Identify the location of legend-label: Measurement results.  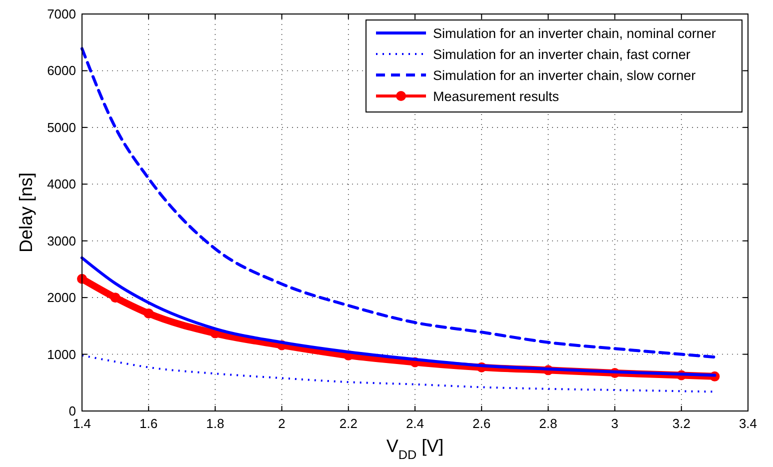
(496, 96).